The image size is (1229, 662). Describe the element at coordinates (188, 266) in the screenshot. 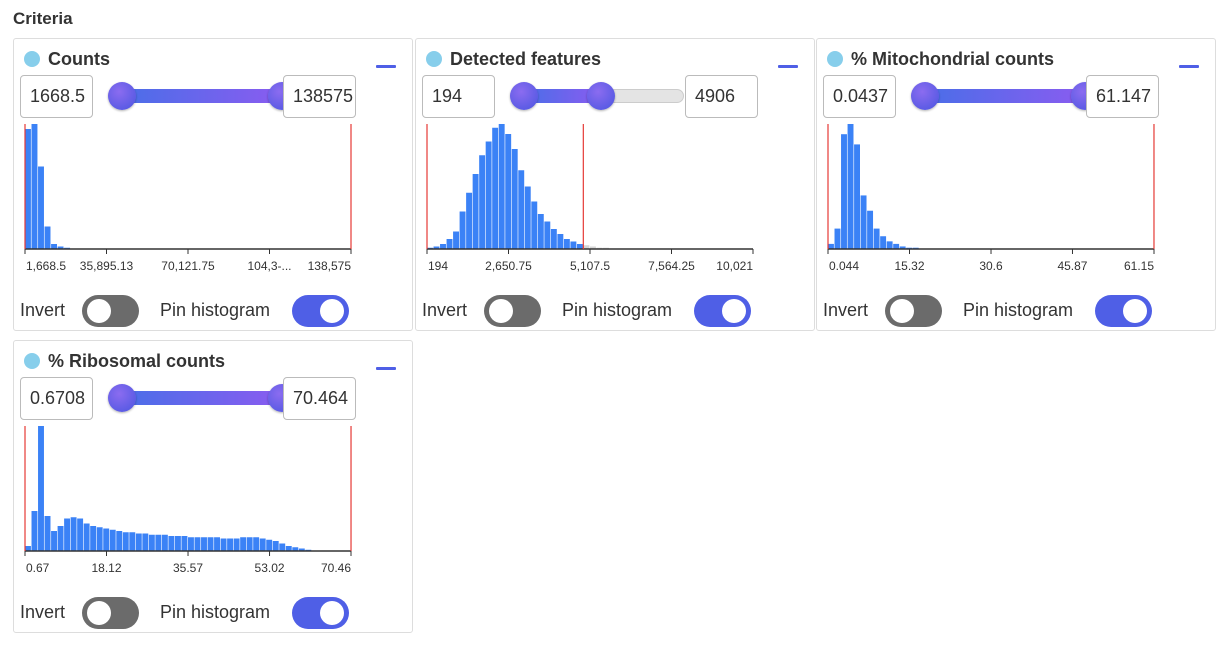

I see `tick-label: 70,121.75` at that location.